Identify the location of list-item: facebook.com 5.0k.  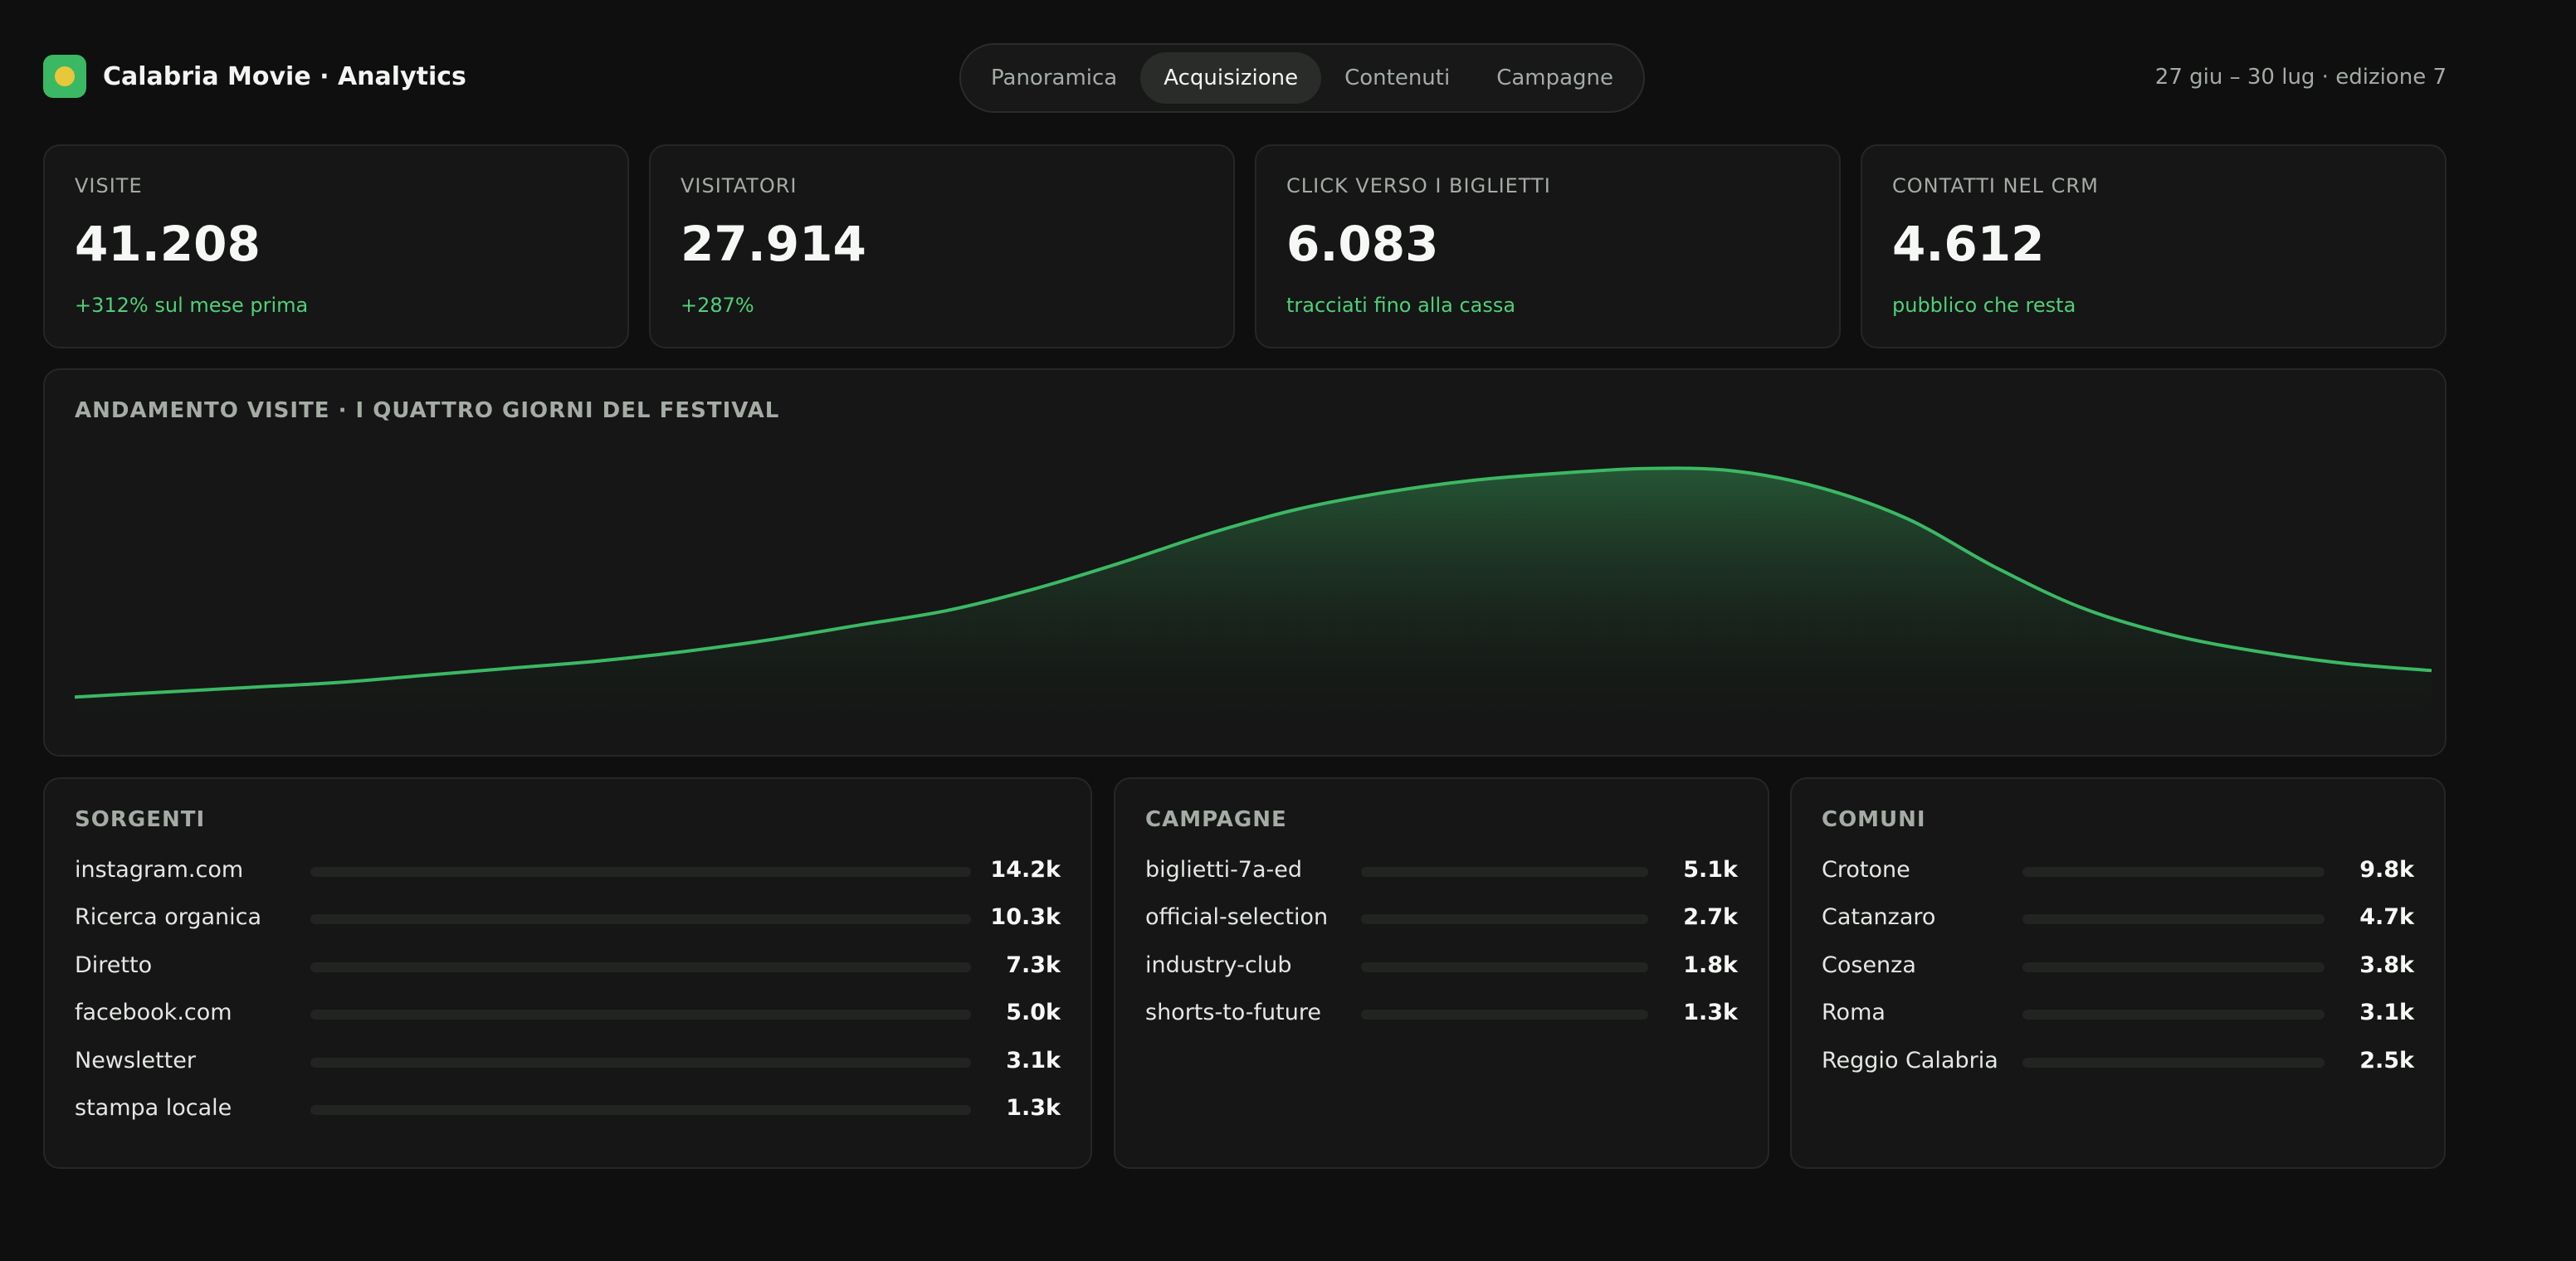
(568, 1023).